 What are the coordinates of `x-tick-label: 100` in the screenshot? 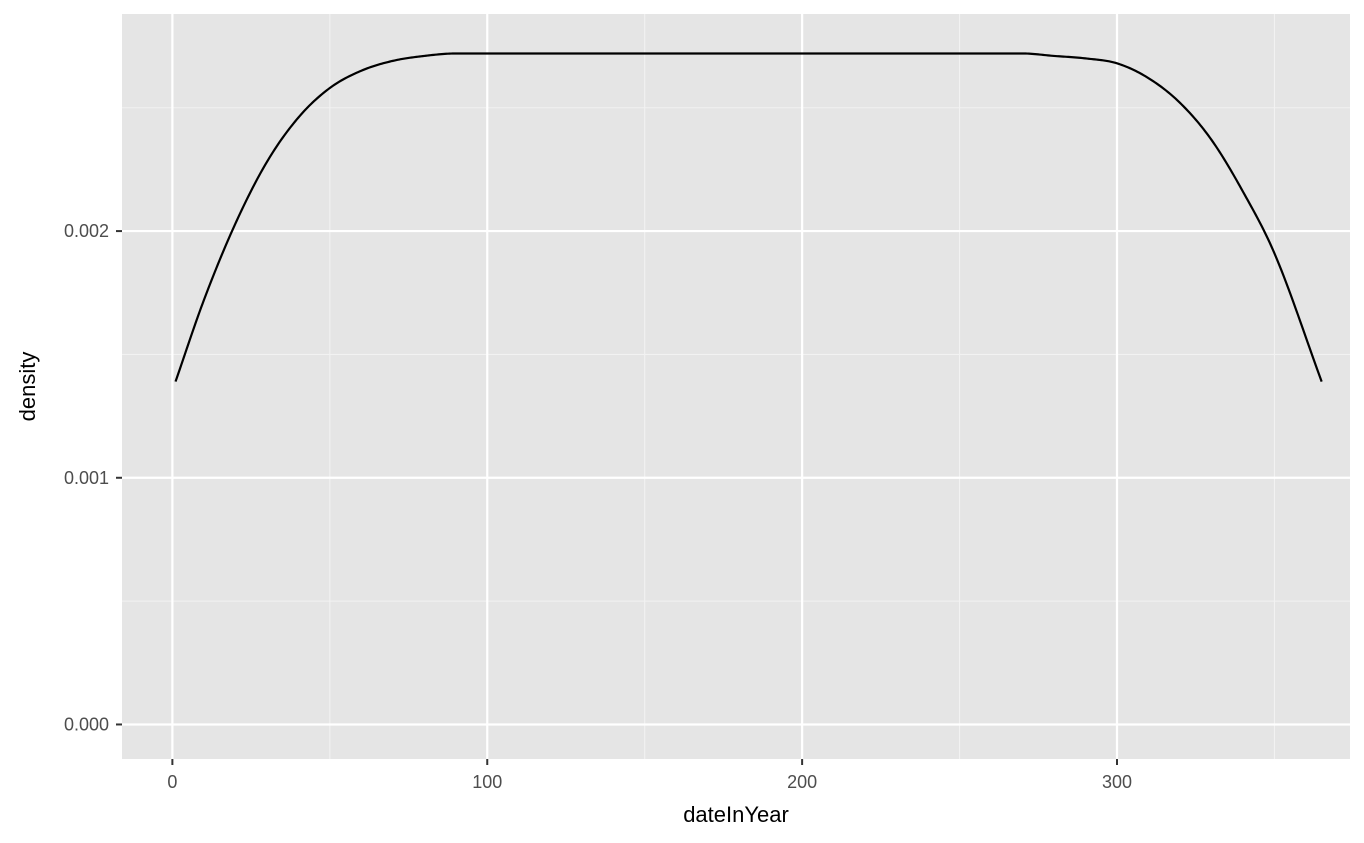 It's located at (487, 782).